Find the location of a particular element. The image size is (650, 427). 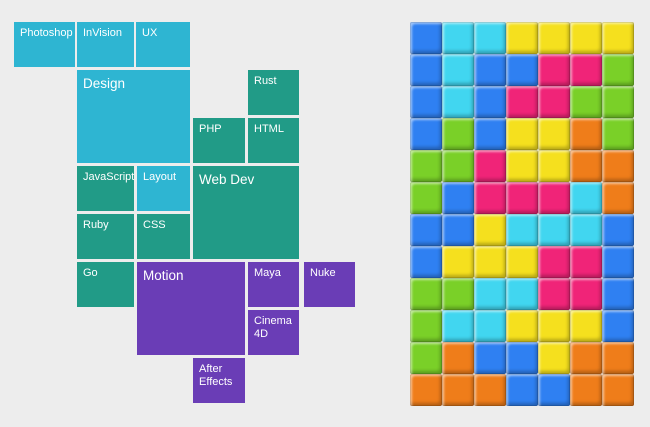

tile-label: PHP is located at coordinates (210, 129).